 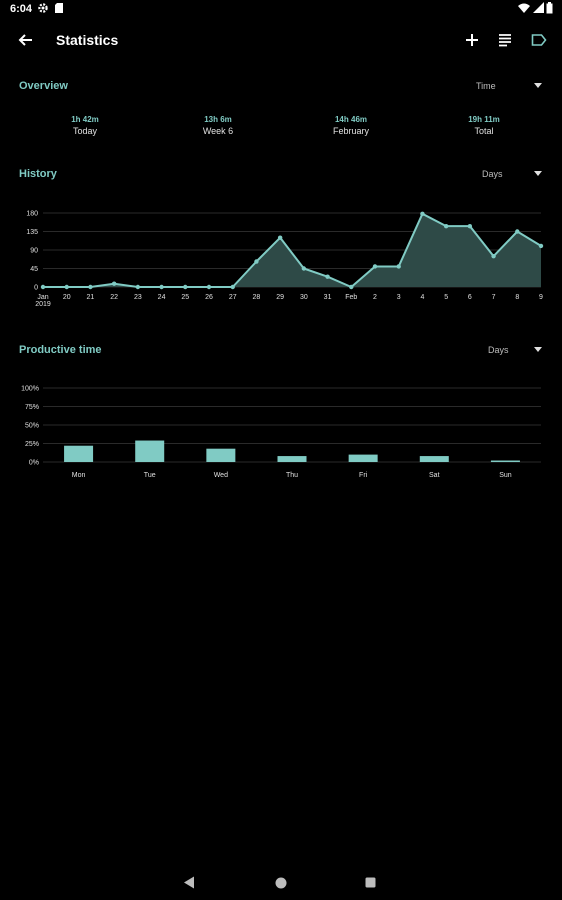 What do you see at coordinates (21, 9) in the screenshot?
I see `status-time: 6:04` at bounding box center [21, 9].